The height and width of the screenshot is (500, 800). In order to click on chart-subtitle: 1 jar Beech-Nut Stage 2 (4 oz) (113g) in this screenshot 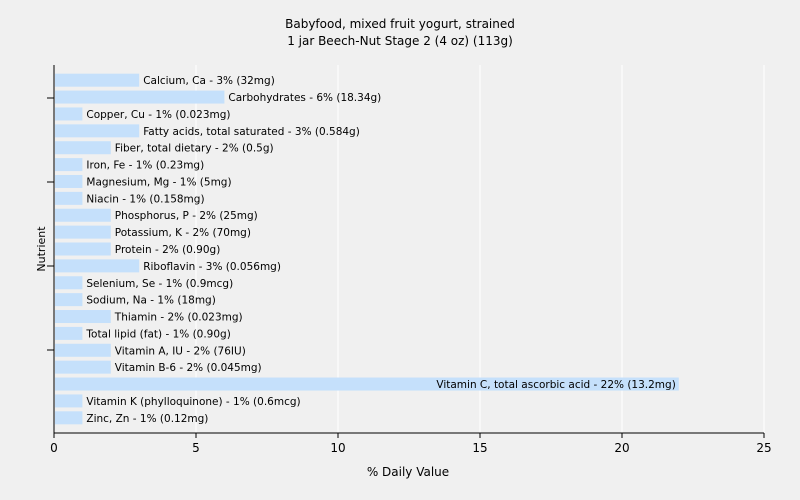, I will do `click(400, 41)`.